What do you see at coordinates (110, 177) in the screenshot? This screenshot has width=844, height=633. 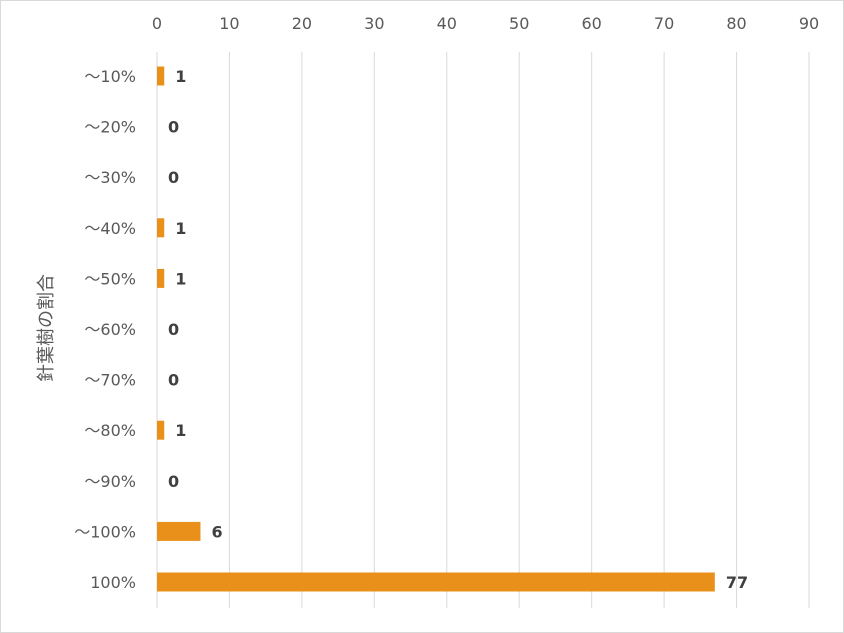 I see `category-label: ～30%` at bounding box center [110, 177].